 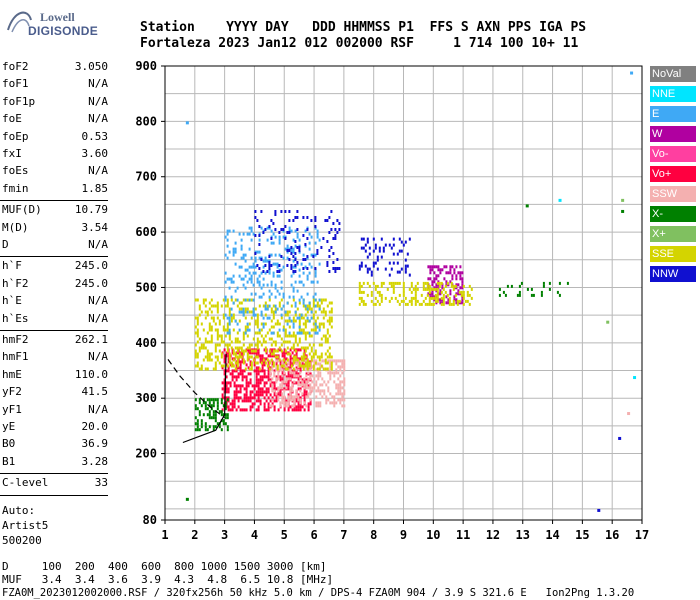 What do you see at coordinates (642, 535) in the screenshot?
I see `x-tick-label: 17` at bounding box center [642, 535].